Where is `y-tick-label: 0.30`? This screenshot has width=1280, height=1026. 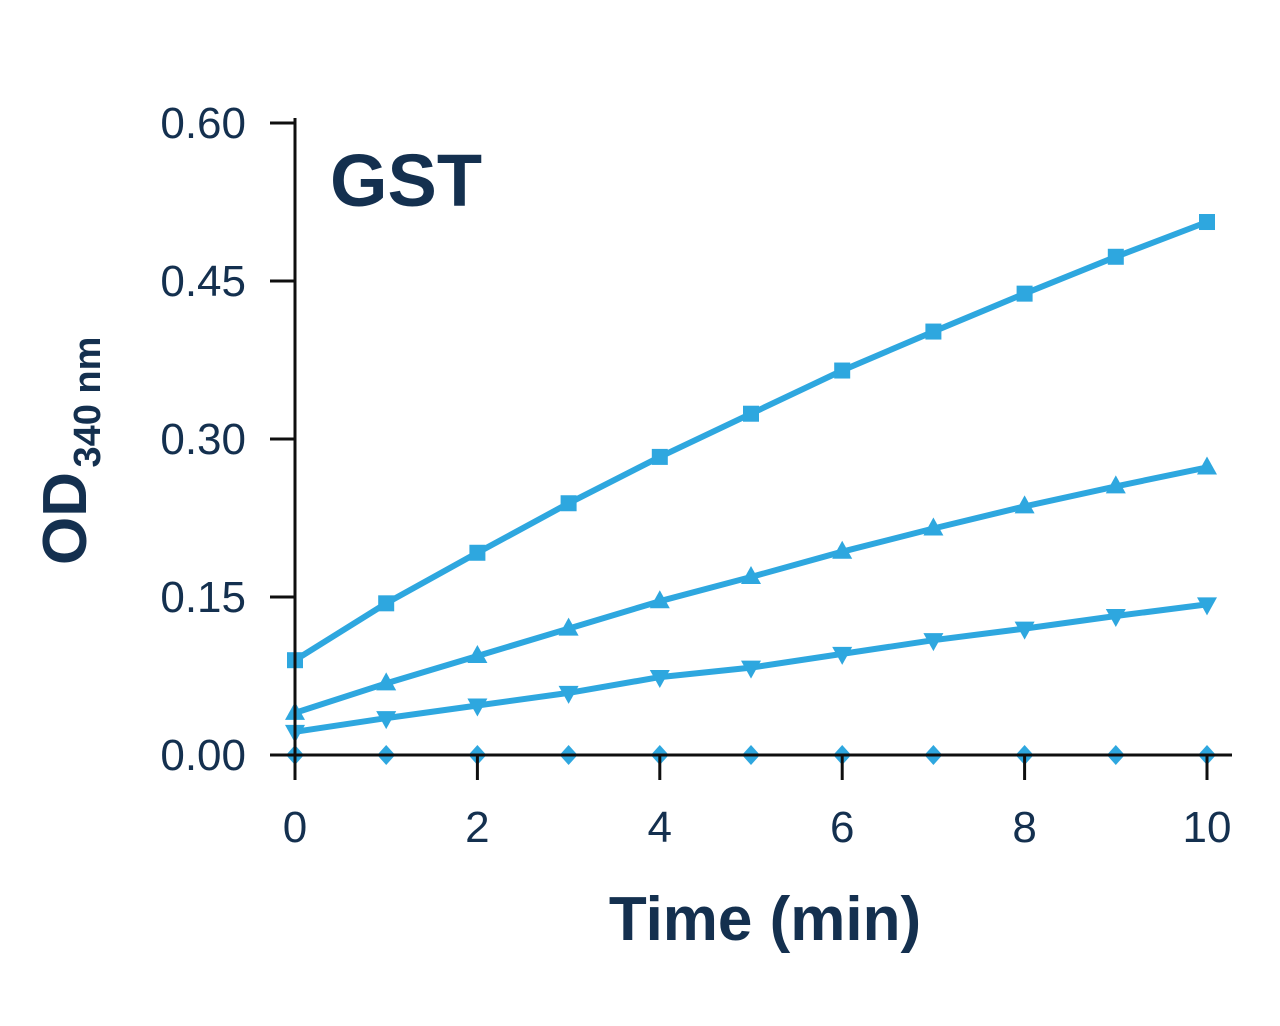
y-tick-label: 0.30 is located at coordinates (203, 439).